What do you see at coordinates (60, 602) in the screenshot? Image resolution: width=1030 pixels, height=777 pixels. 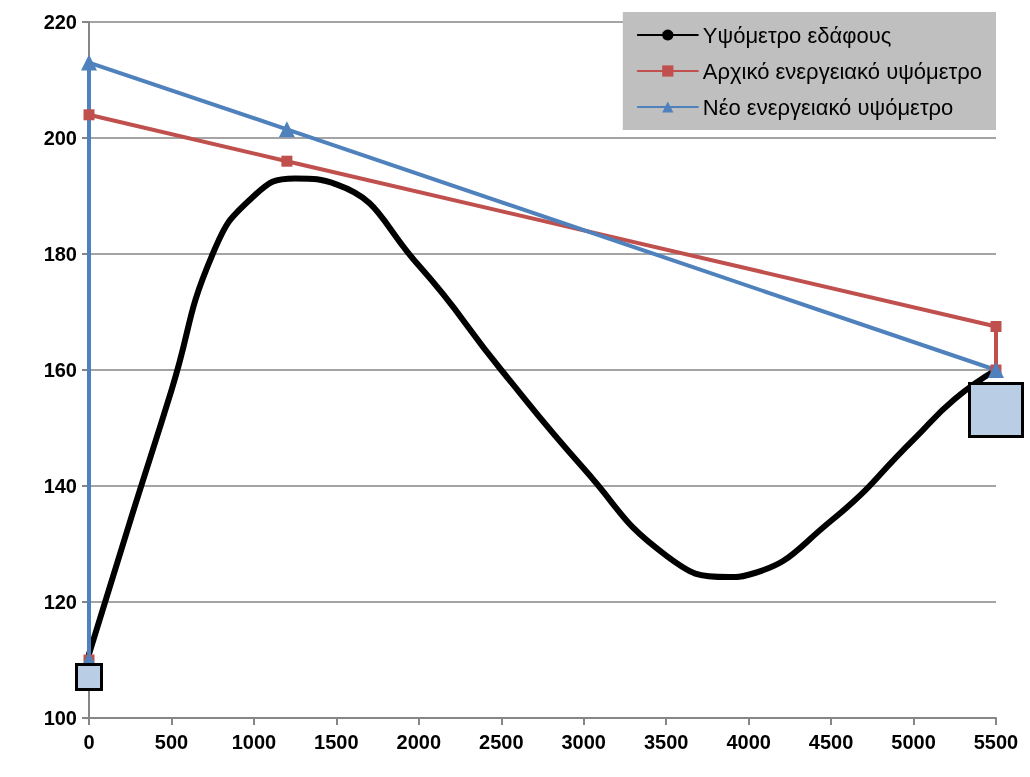 I see `y-tick-label: 120` at bounding box center [60, 602].